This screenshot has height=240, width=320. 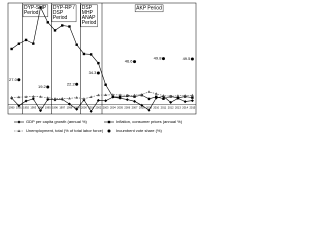 I want to click on legend-label: Inflation, consumer prices (annual %), so click(x=149, y=121).